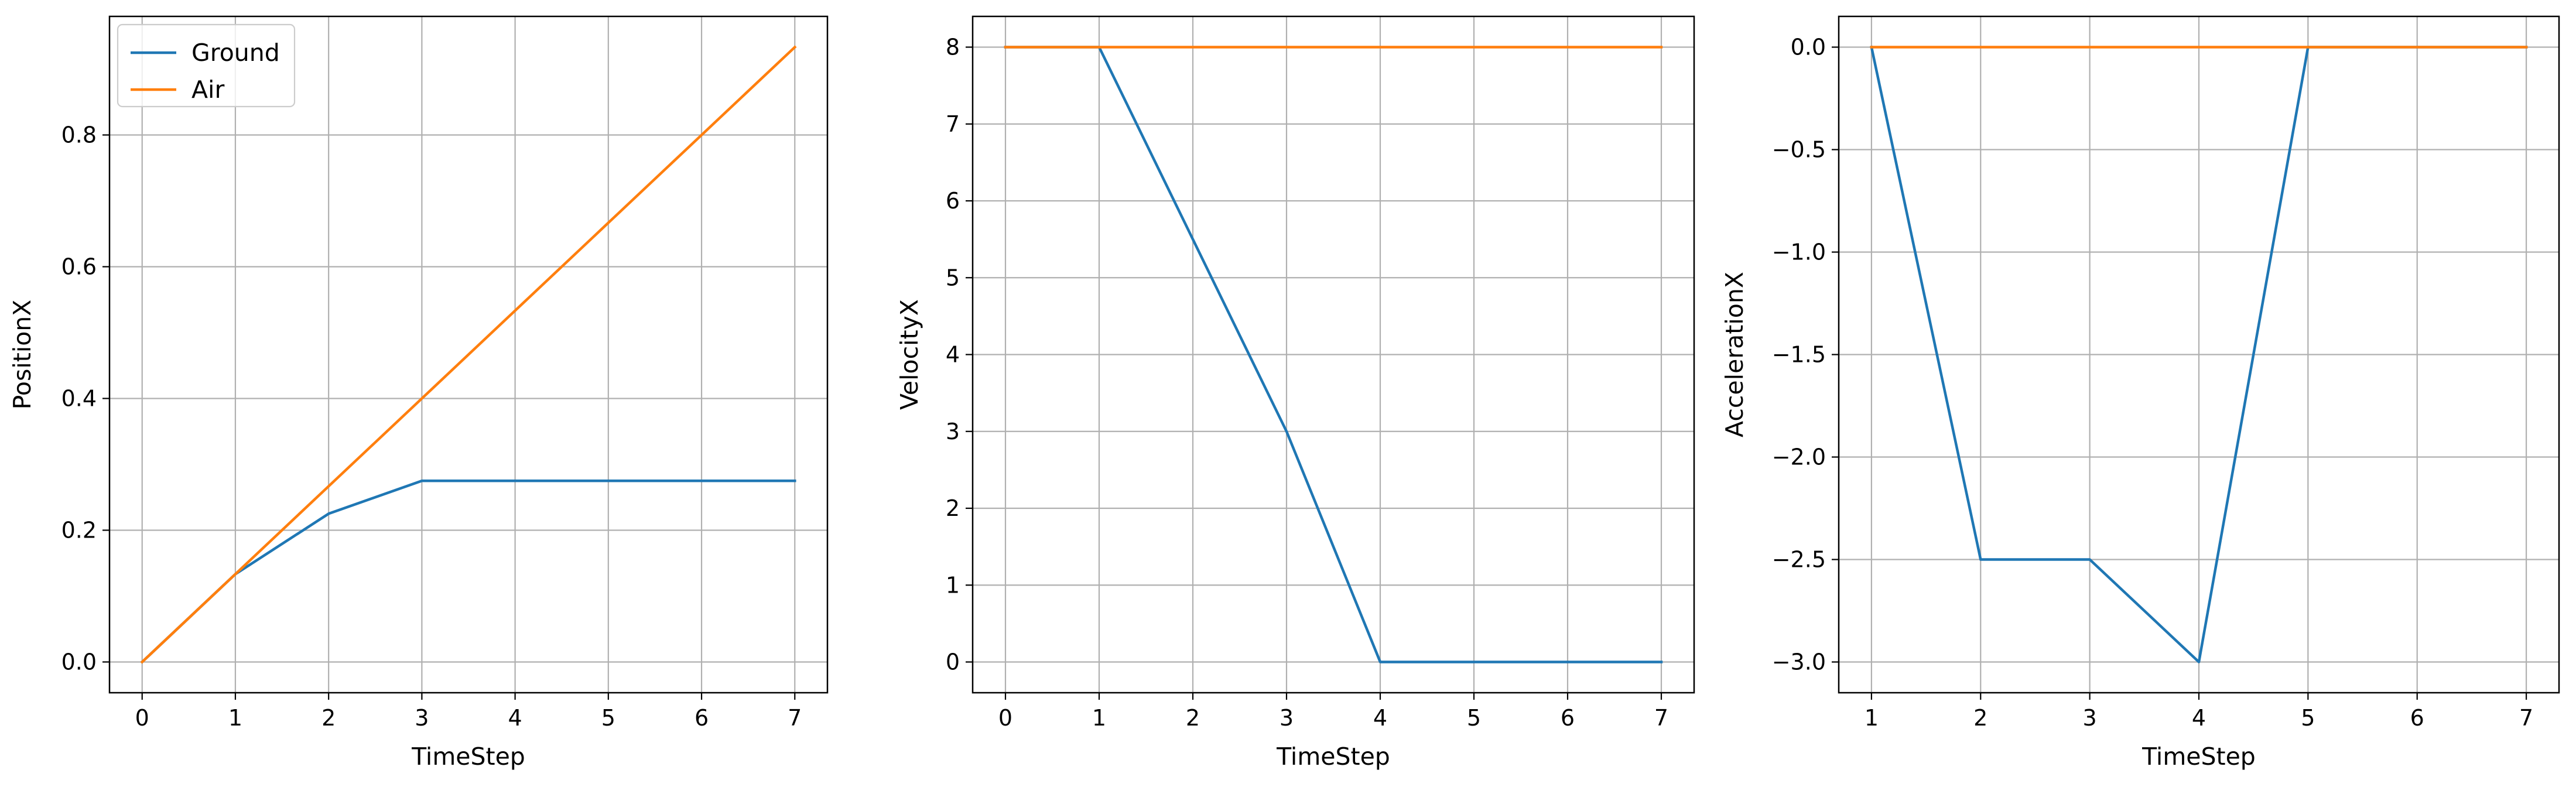 This screenshot has width=2576, height=787. What do you see at coordinates (953, 585) in the screenshot?
I see `y-tick-label: 1` at bounding box center [953, 585].